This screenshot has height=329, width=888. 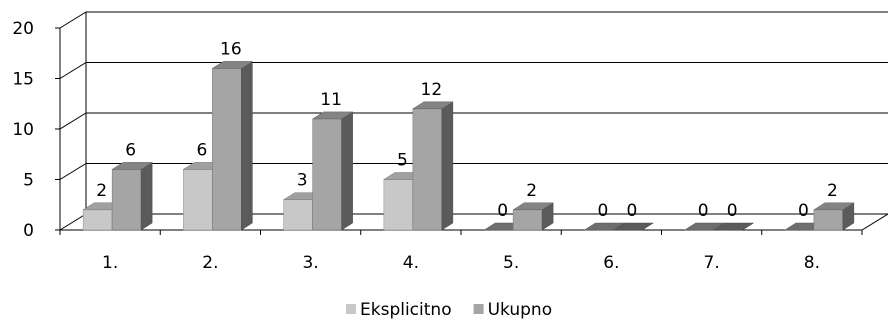 I want to click on y-tick-label: 15, so click(x=23, y=80).